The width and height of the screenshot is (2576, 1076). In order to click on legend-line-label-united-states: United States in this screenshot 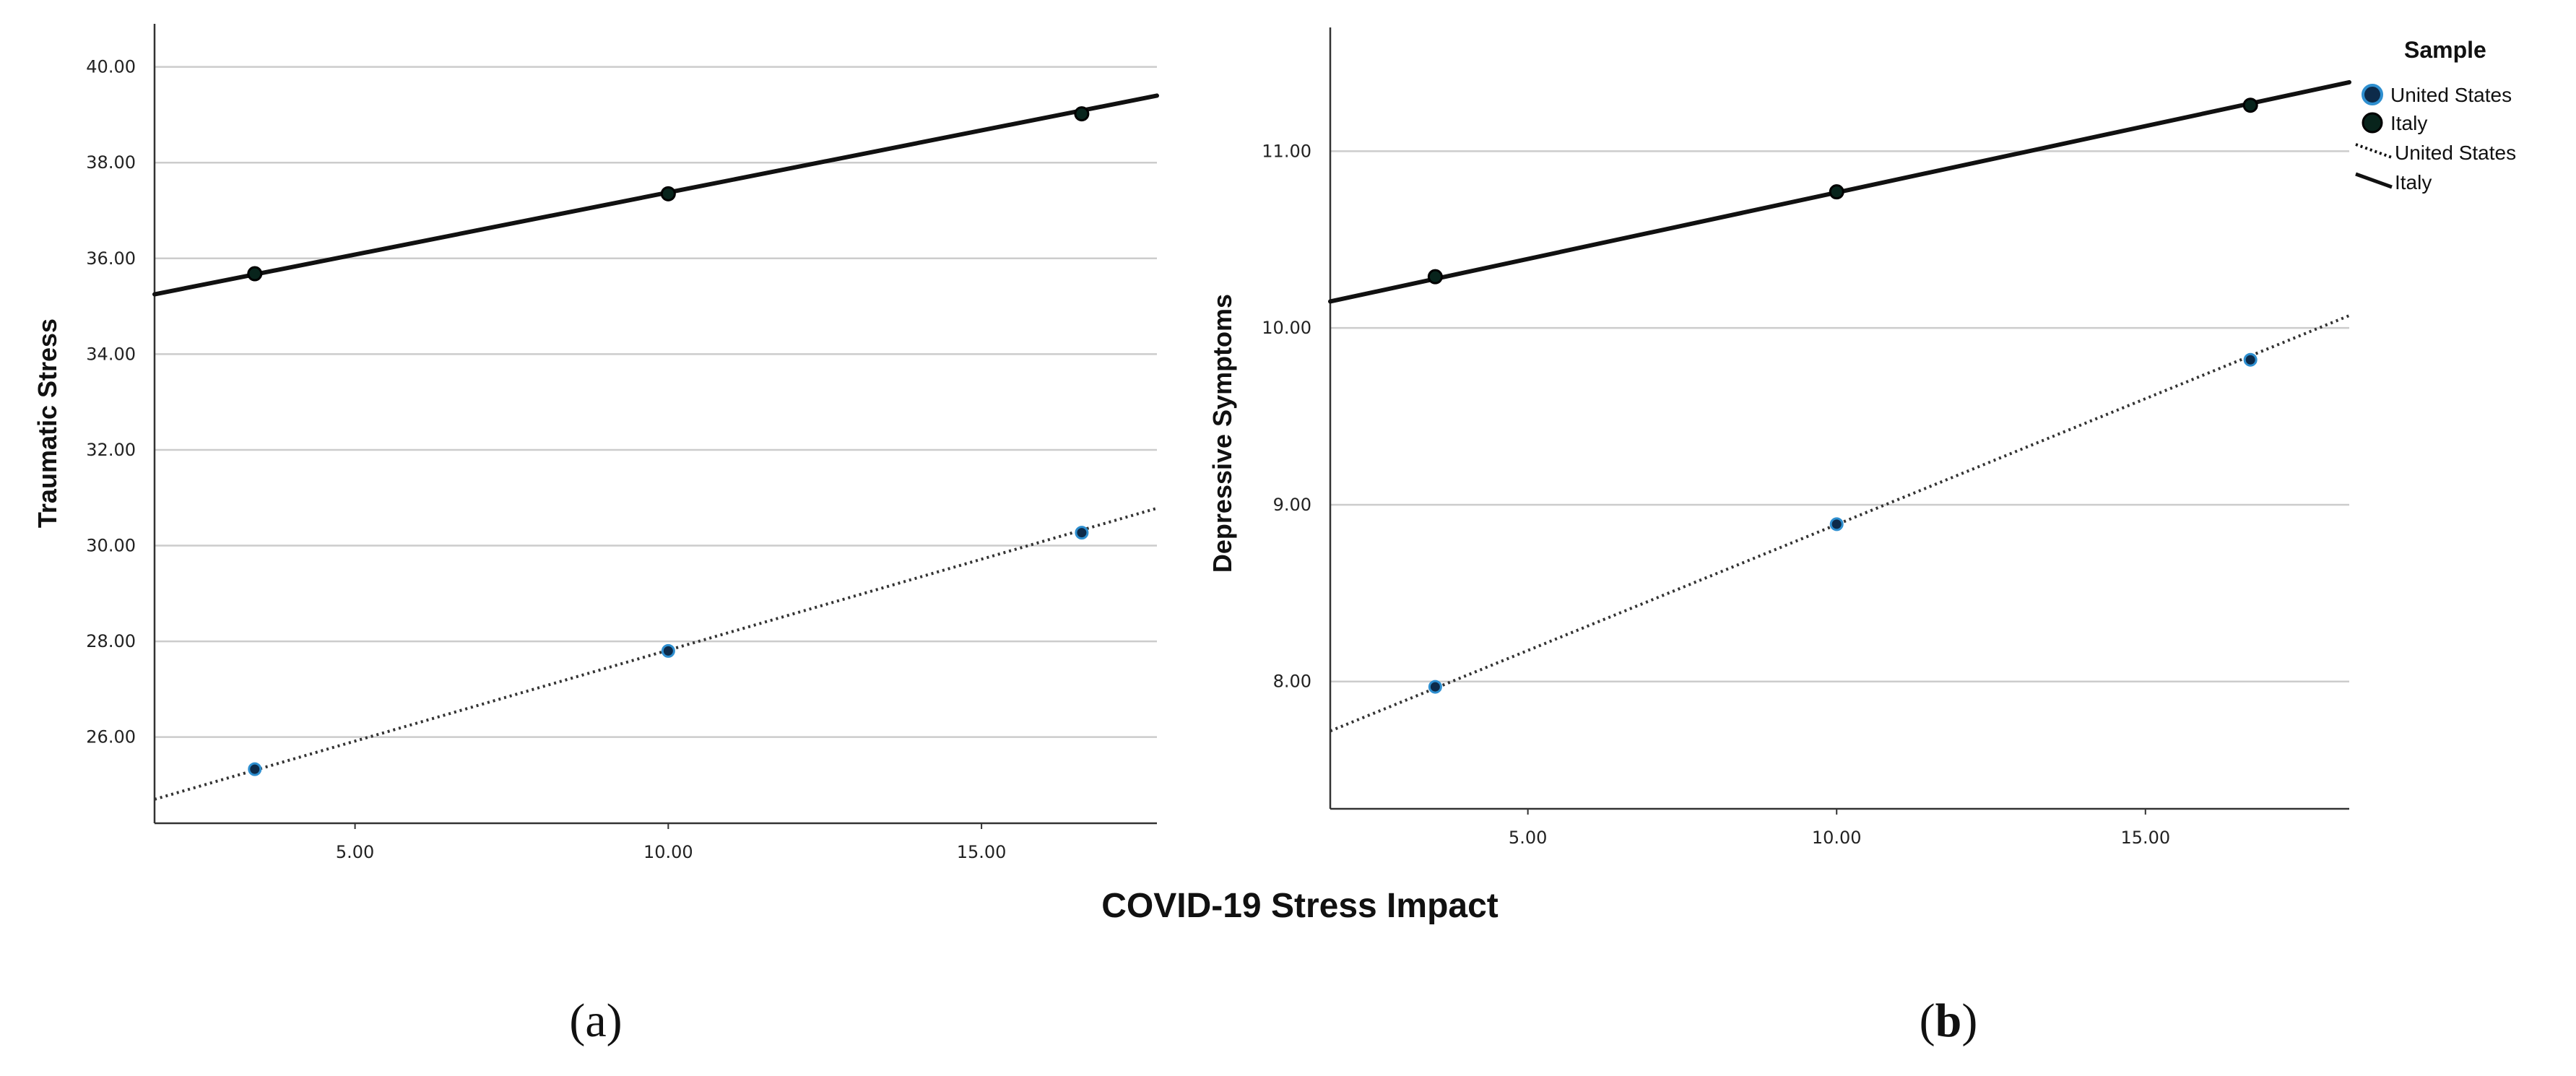, I will do `click(2455, 153)`.